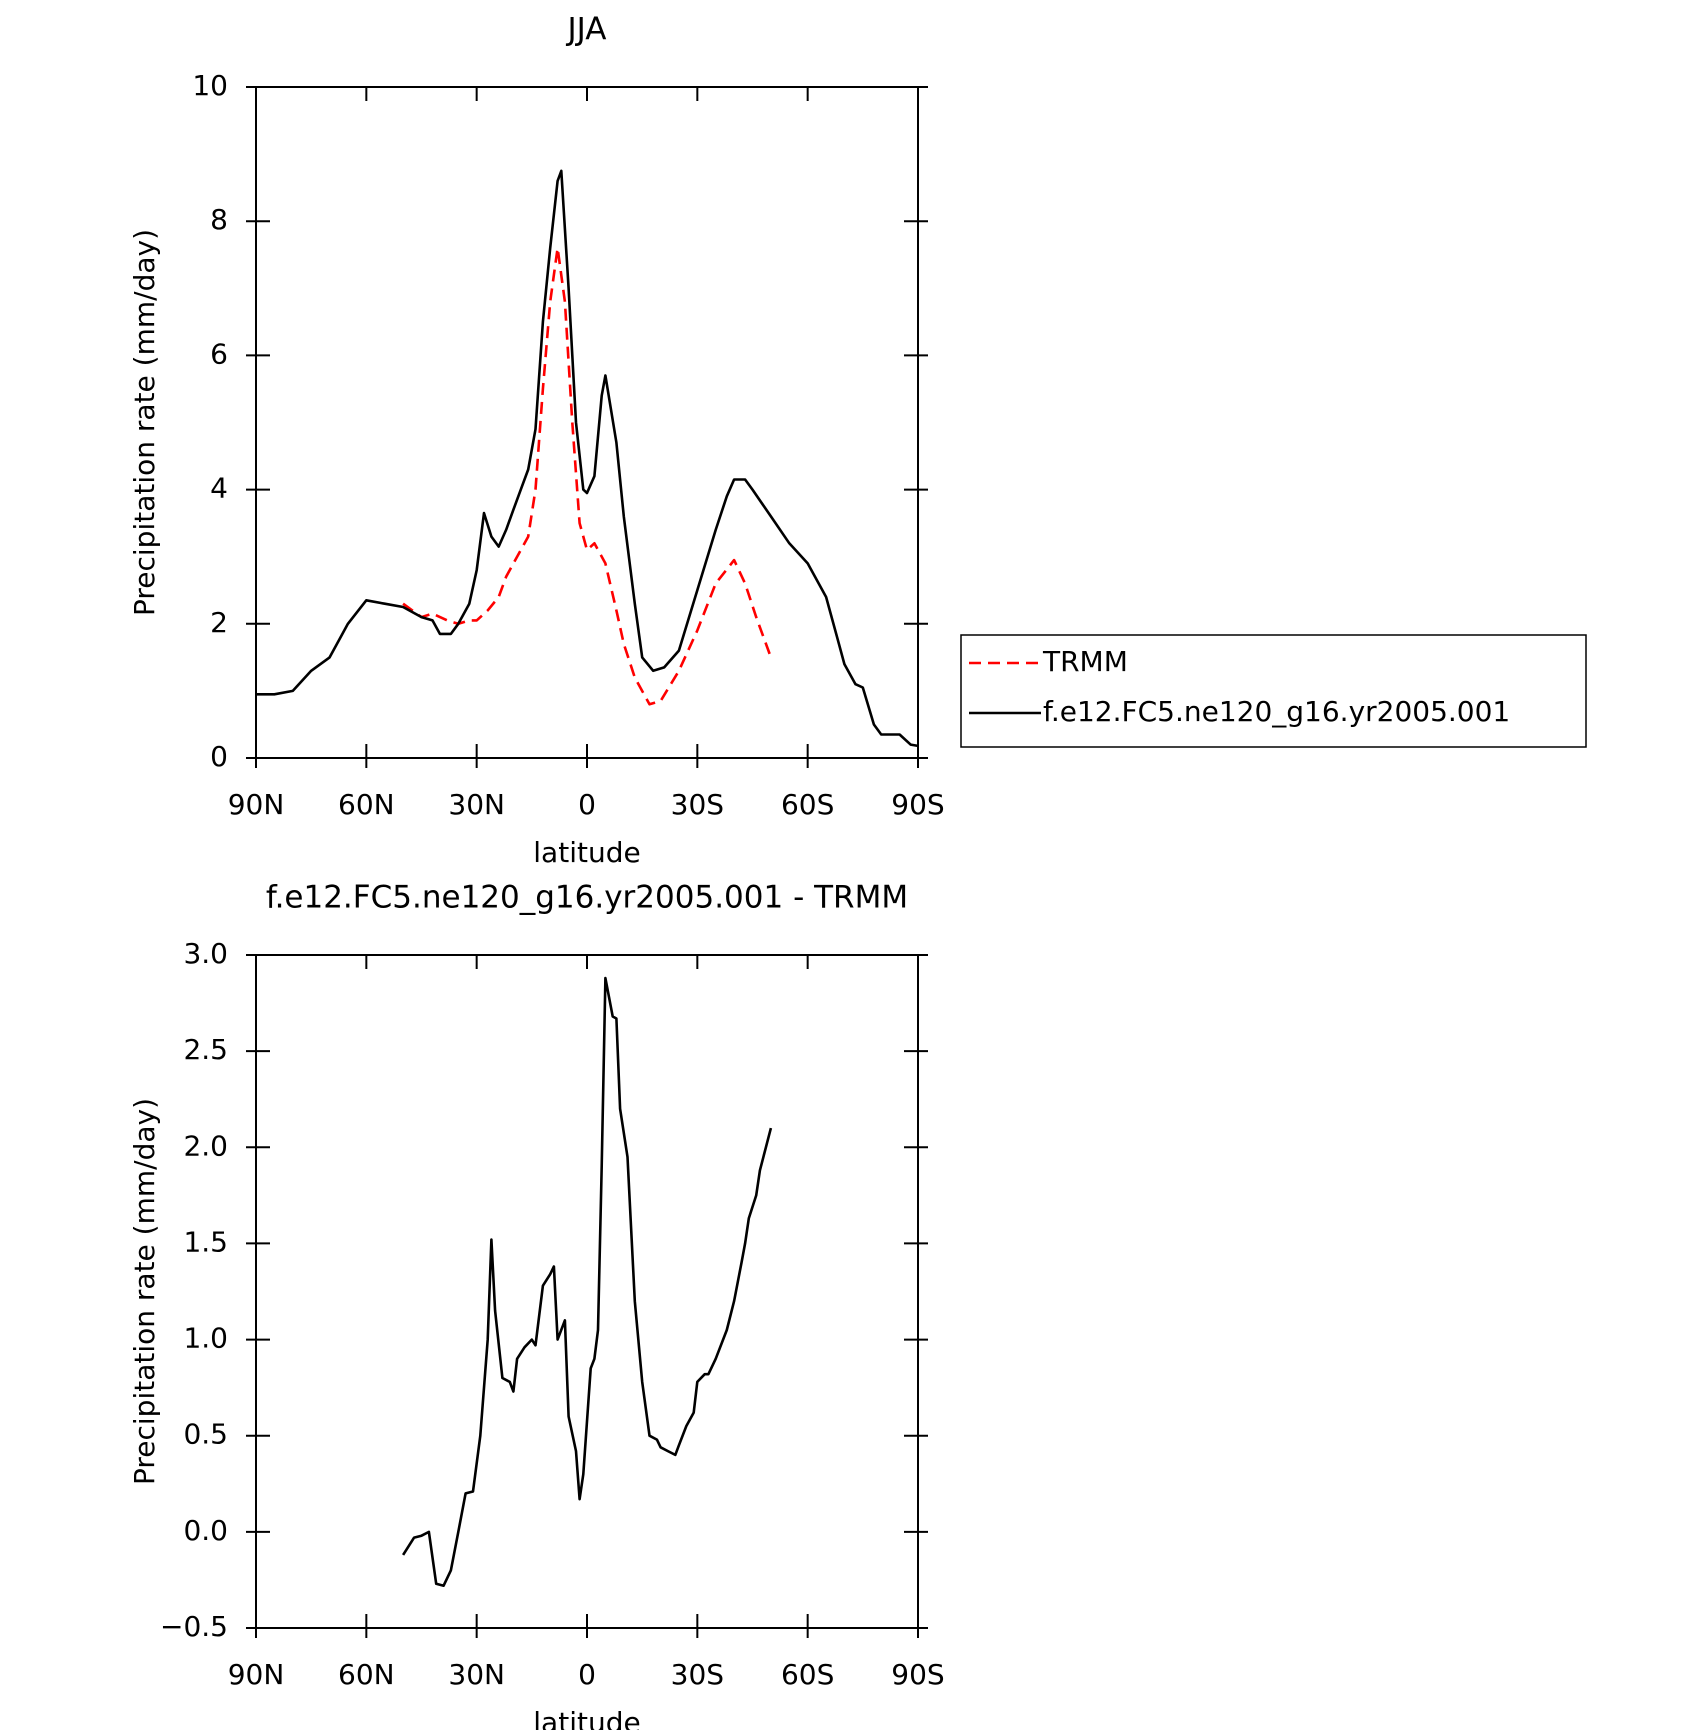  What do you see at coordinates (1276, 711) in the screenshot?
I see `legend-label: f.e12.FC5.ne120_g16.yr2005.001` at bounding box center [1276, 711].